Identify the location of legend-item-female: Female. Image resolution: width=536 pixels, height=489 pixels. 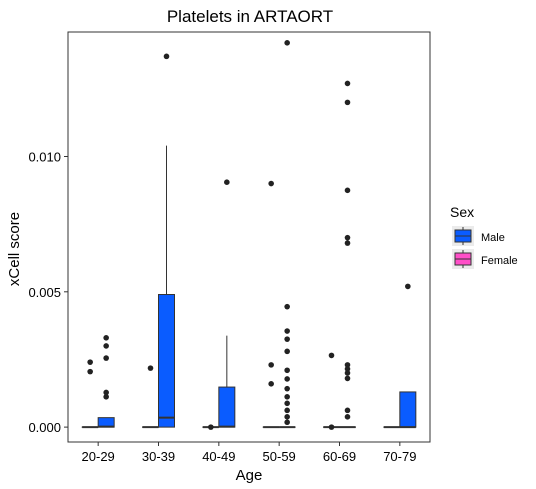
(485, 259).